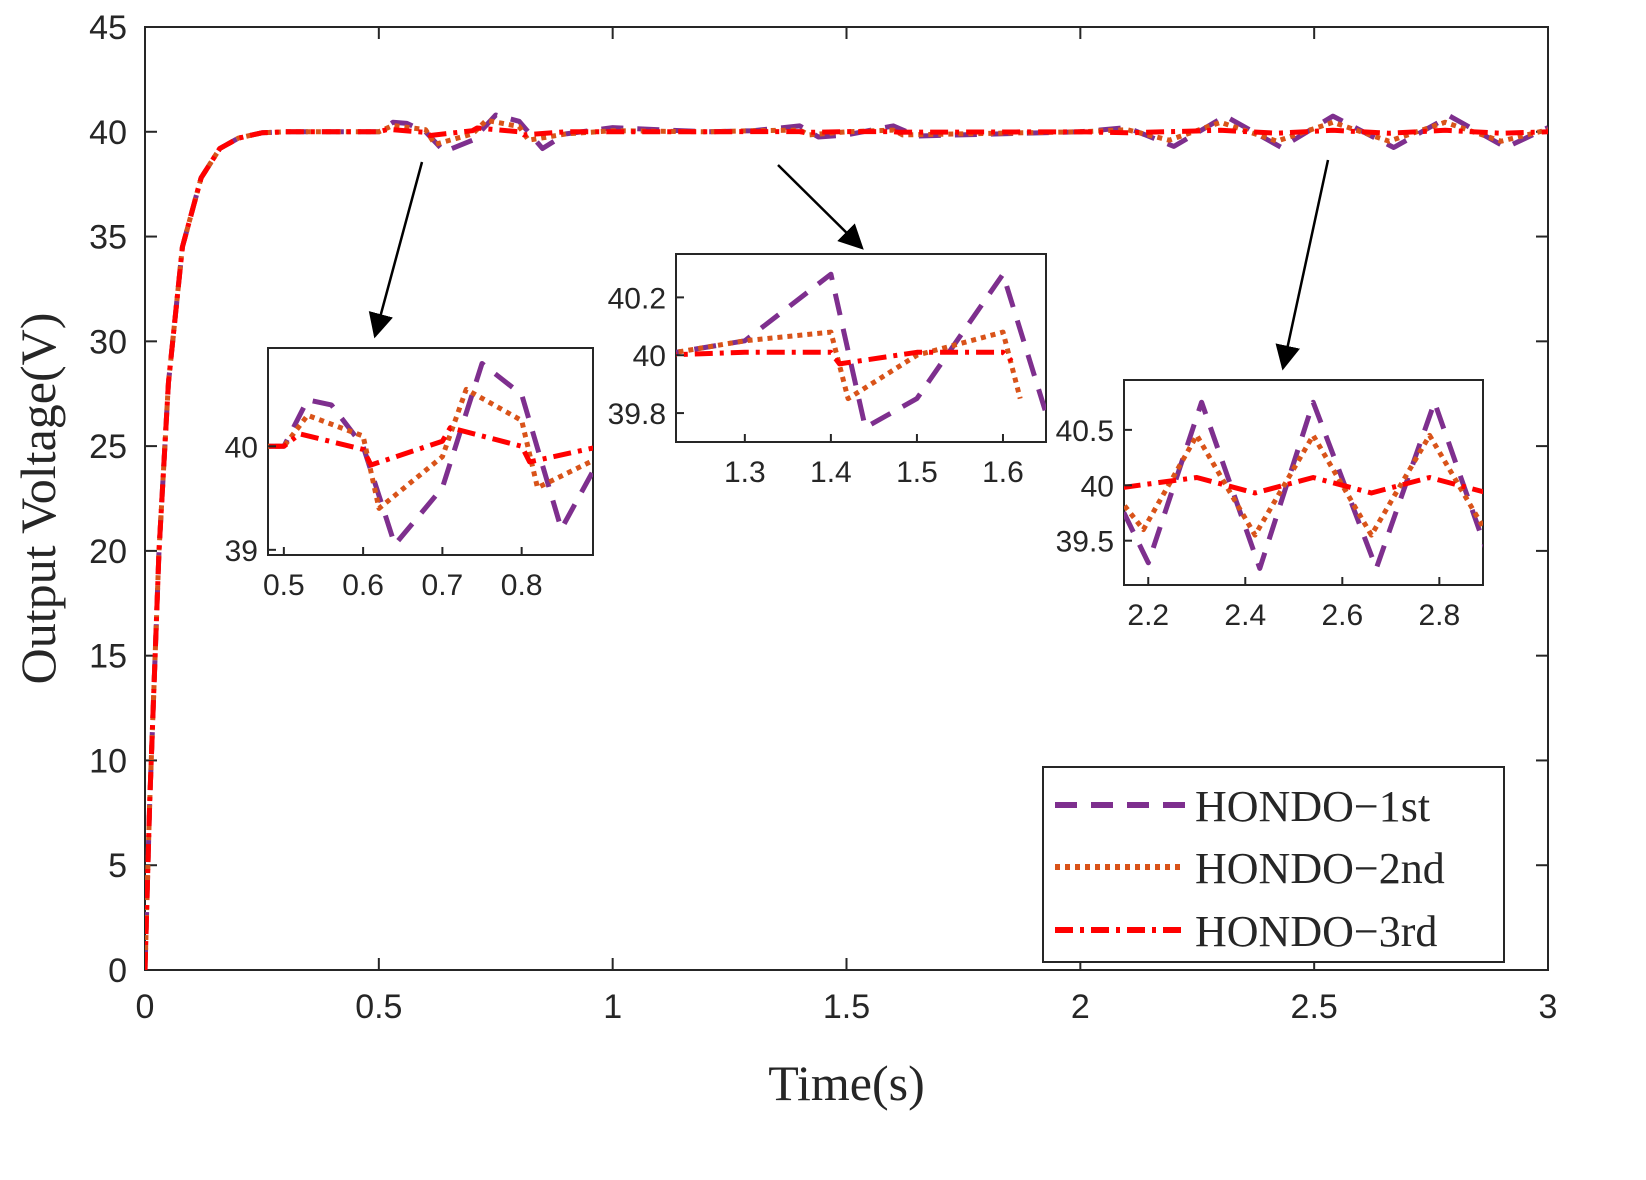  What do you see at coordinates (1314, 1007) in the screenshot?
I see `x-tick-label: 2.5` at bounding box center [1314, 1007].